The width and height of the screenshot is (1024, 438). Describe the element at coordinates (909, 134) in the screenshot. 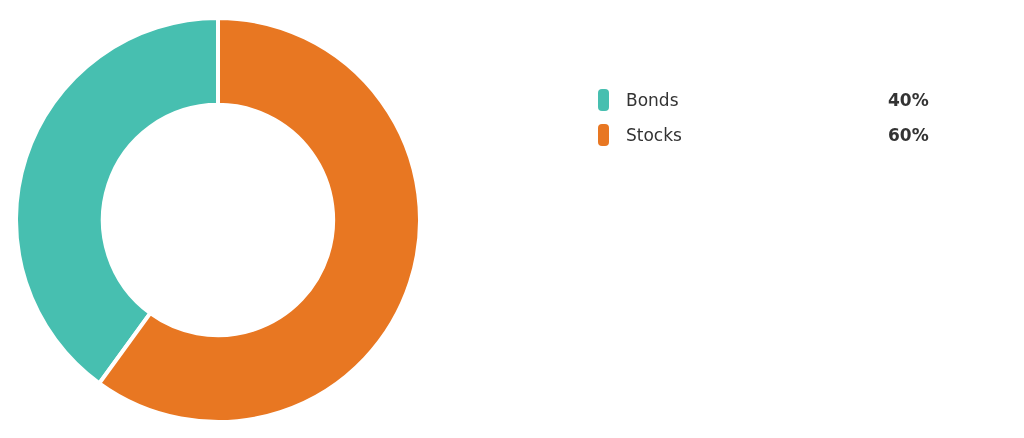

I see `data-label: 60%` at that location.